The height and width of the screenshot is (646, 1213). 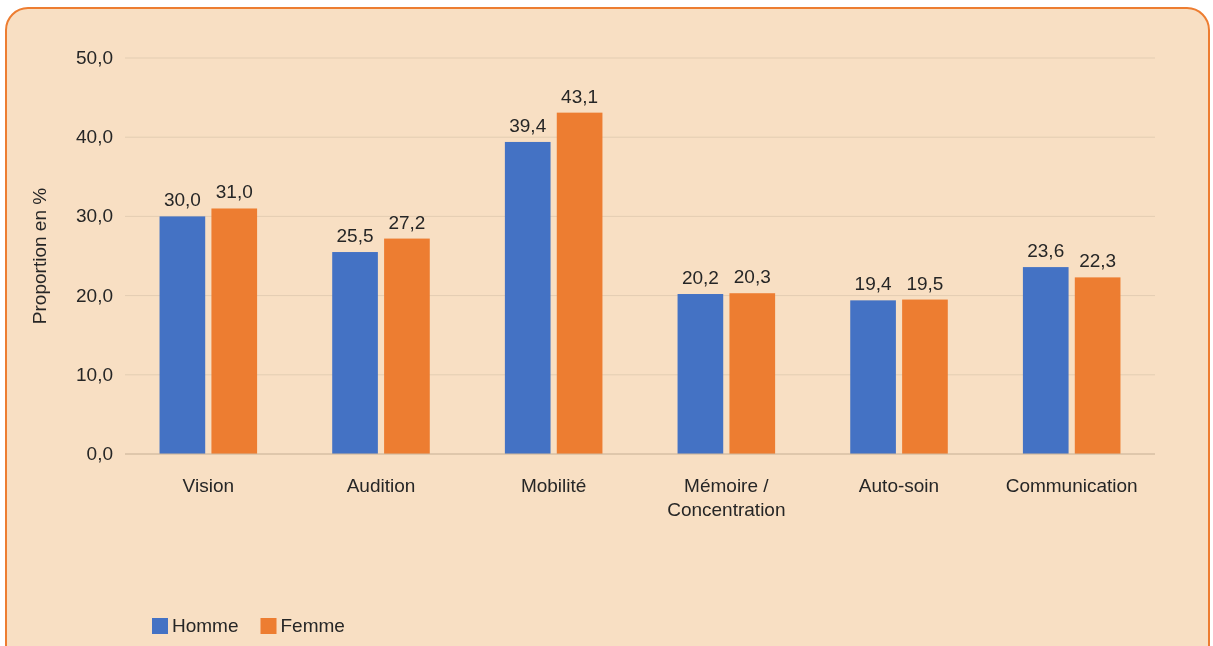 I want to click on x-tick-label: Mobilité, so click(x=553, y=485).